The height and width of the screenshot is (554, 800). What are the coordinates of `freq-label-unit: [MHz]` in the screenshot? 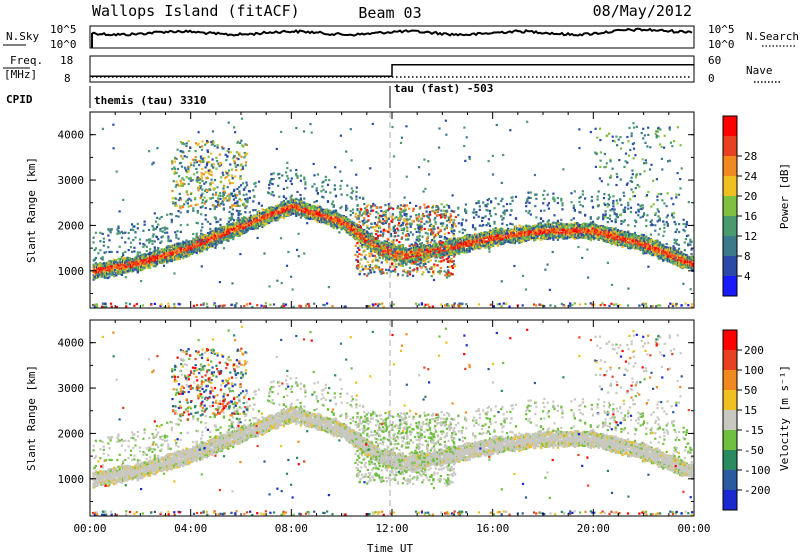 It's located at (20, 74).